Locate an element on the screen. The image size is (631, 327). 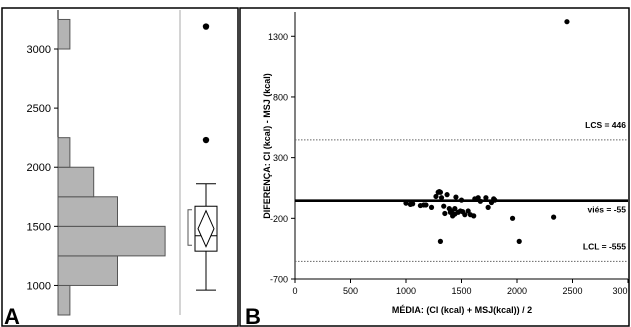
y-tick-label: 3000 is located at coordinates (39, 50).